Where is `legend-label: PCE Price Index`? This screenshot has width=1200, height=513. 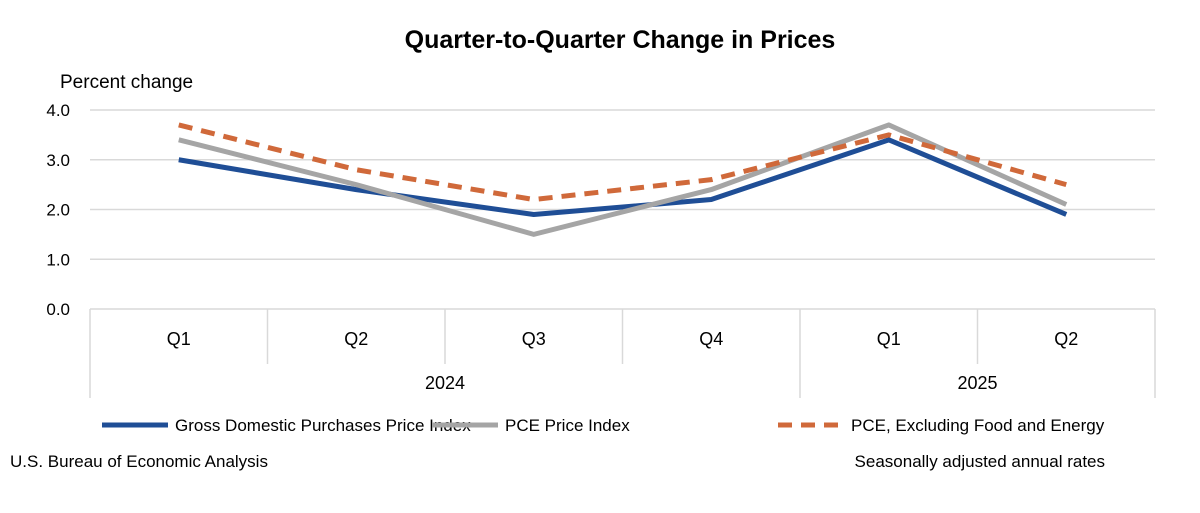 legend-label: PCE Price Index is located at coordinates (567, 425).